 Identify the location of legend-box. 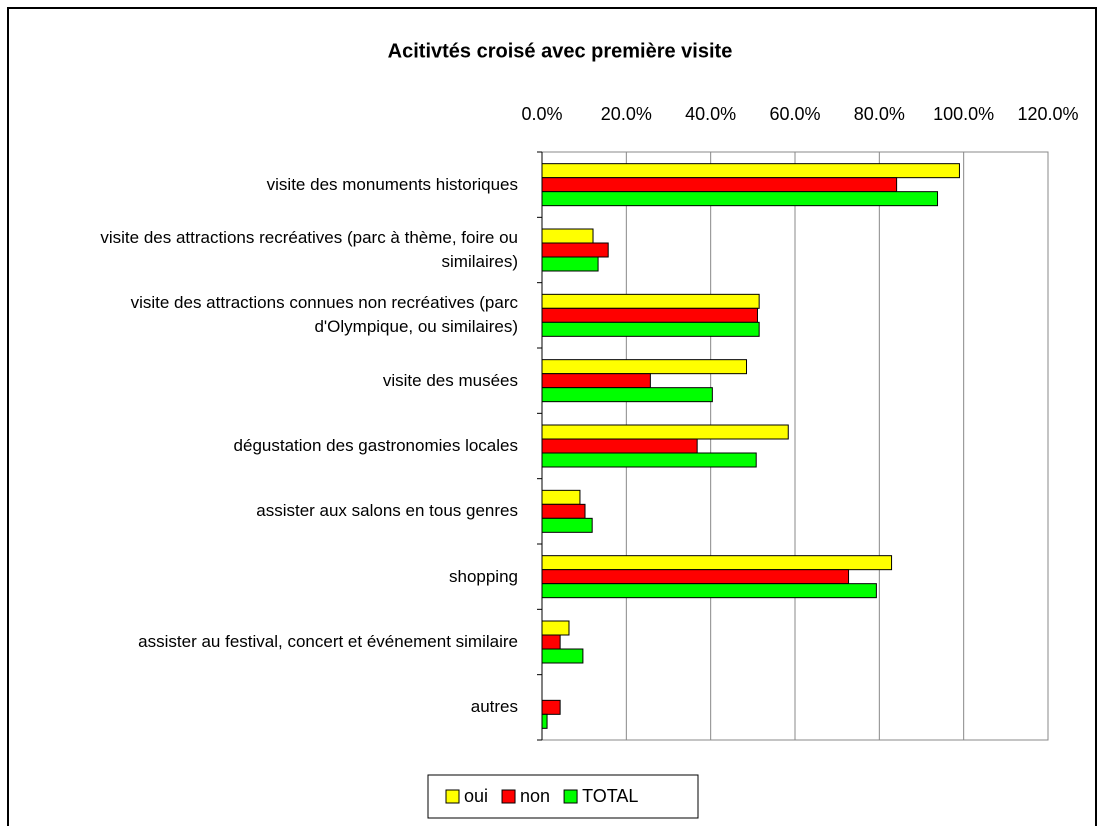
(563, 796).